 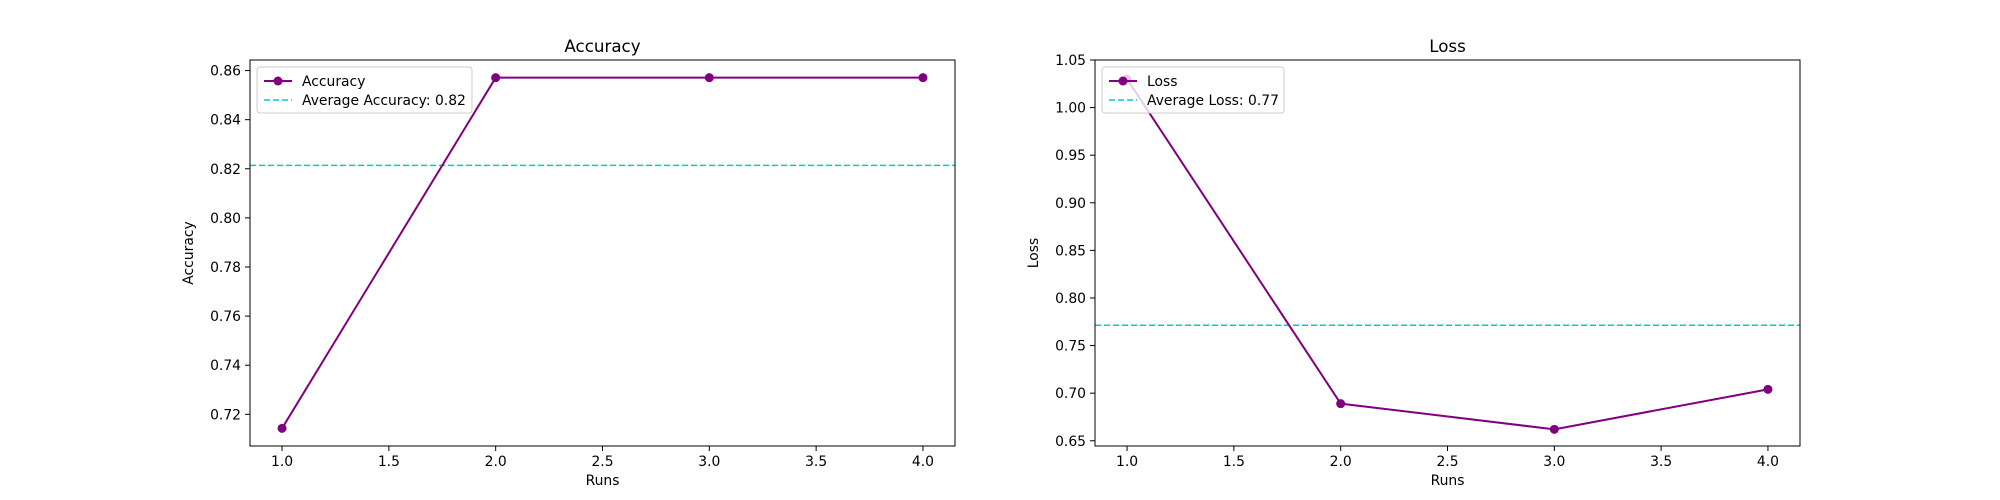 I want to click on y-axis-label: Accuracy, so click(x=189, y=252).